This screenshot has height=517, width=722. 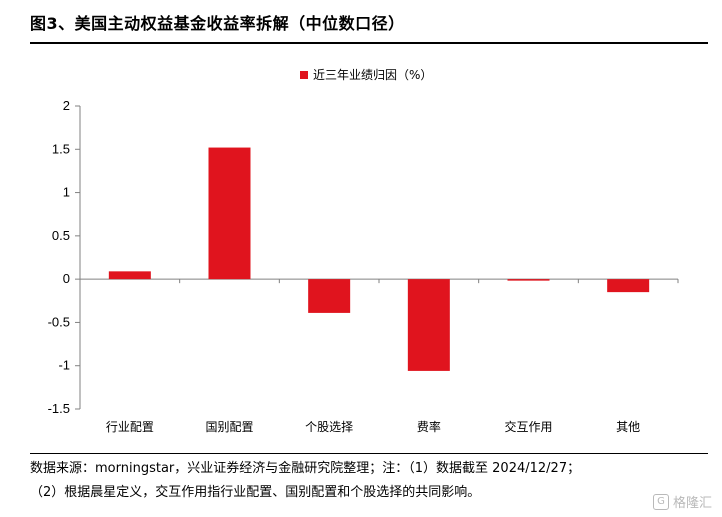 What do you see at coordinates (692, 503) in the screenshot?
I see `watermark-text: 格隆汇` at bounding box center [692, 503].